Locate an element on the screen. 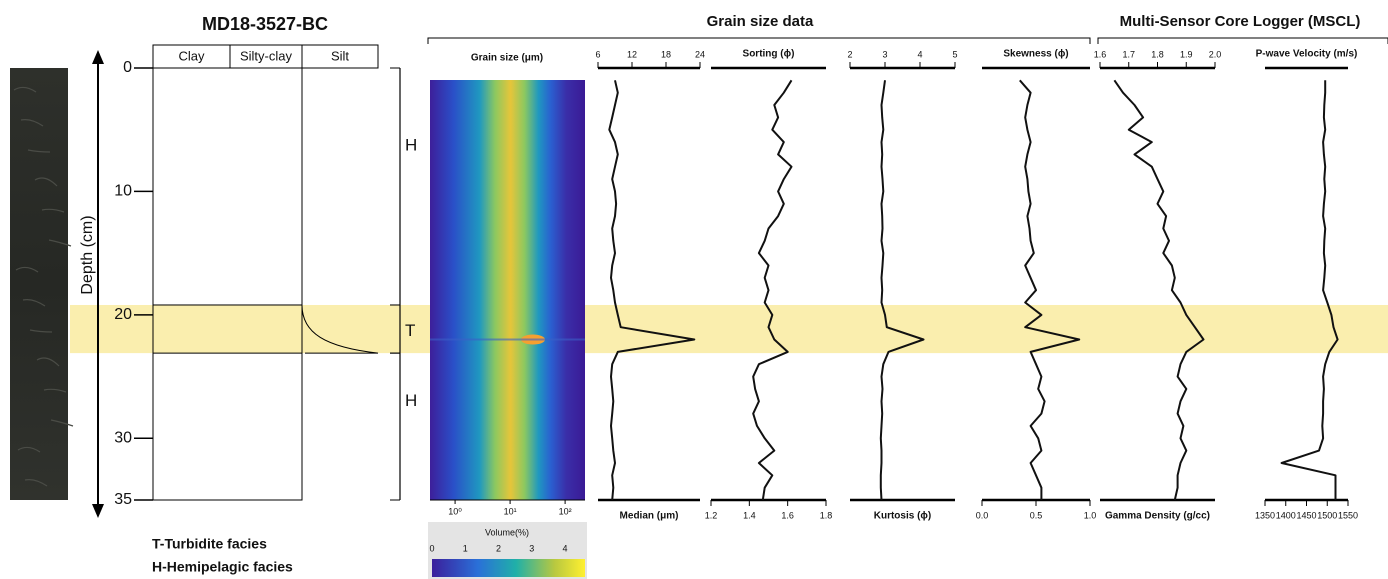 This screenshot has height=579, width=1388. x-tick-label: 3 is located at coordinates (884, 54).